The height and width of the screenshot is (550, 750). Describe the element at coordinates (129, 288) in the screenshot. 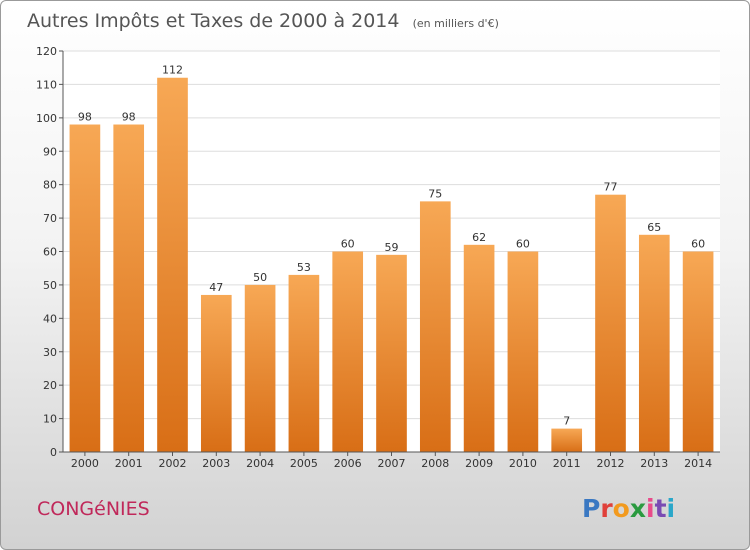

I see `bar-2001` at that location.